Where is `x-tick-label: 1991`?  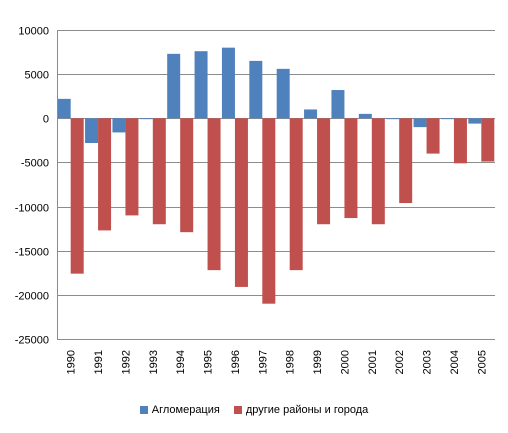 x-tick-label: 1991 is located at coordinates (99, 362).